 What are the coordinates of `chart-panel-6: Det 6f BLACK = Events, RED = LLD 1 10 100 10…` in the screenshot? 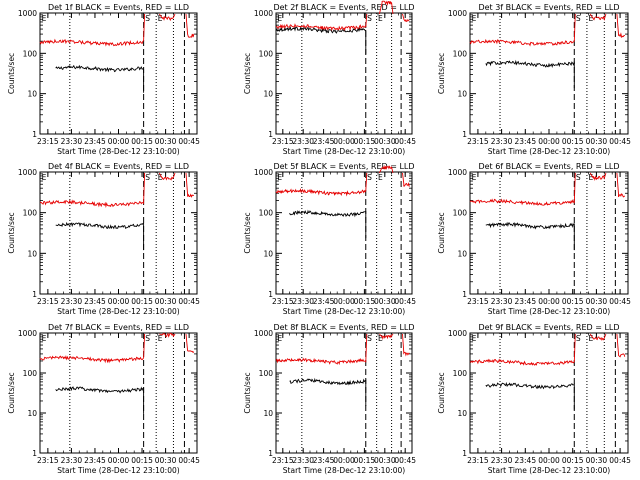 It's located at (534, 239).